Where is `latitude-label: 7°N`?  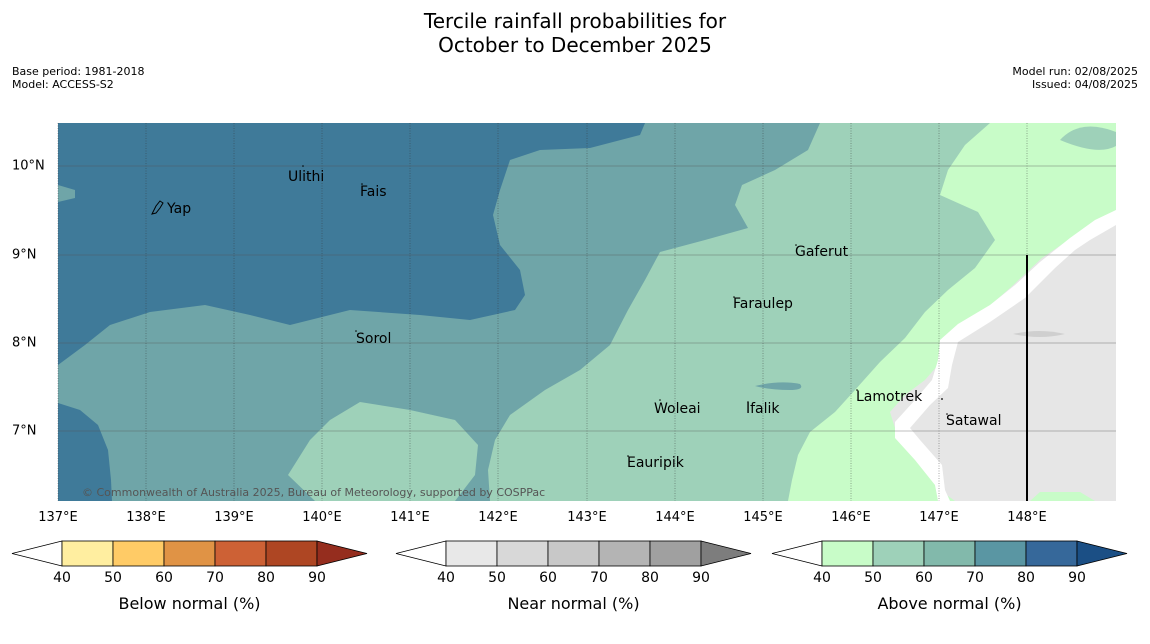 latitude-label: 7°N is located at coordinates (24, 431).